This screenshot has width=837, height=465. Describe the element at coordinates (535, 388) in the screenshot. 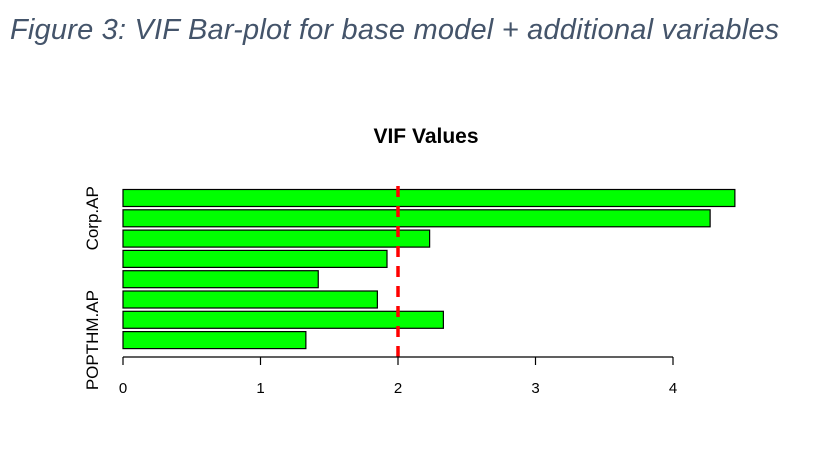

I see `x-tick-label-3: 3` at that location.